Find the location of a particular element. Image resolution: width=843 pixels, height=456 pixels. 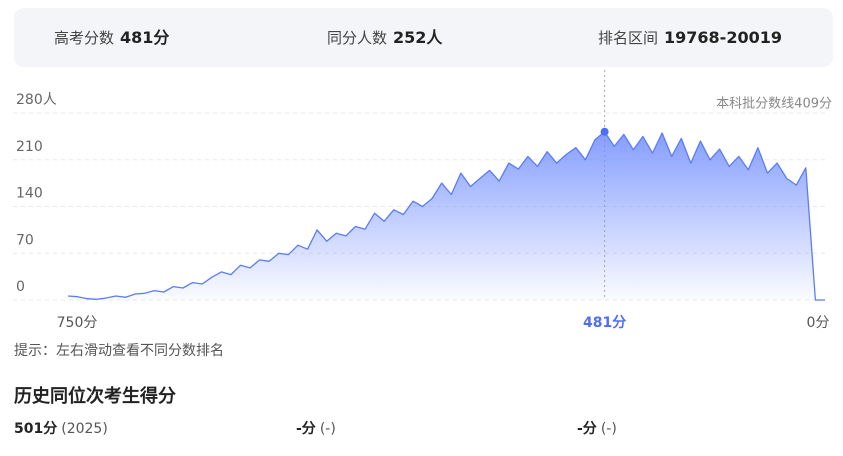

x-tick-label: 0分 is located at coordinates (818, 323).